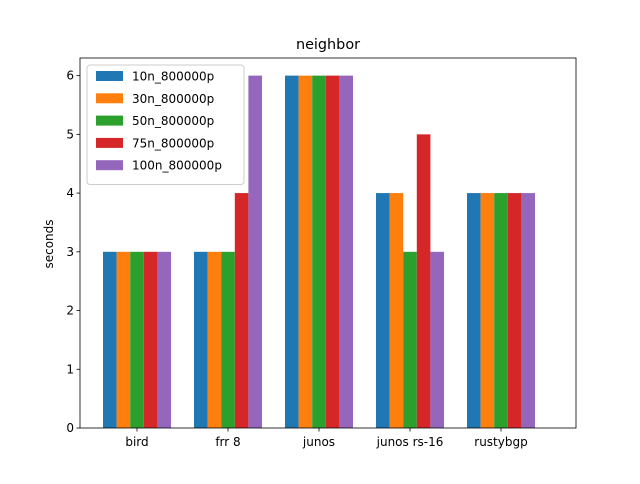 This screenshot has height=484, width=640. Describe the element at coordinates (173, 143) in the screenshot. I see `legend-label: 75n_800000p` at that location.